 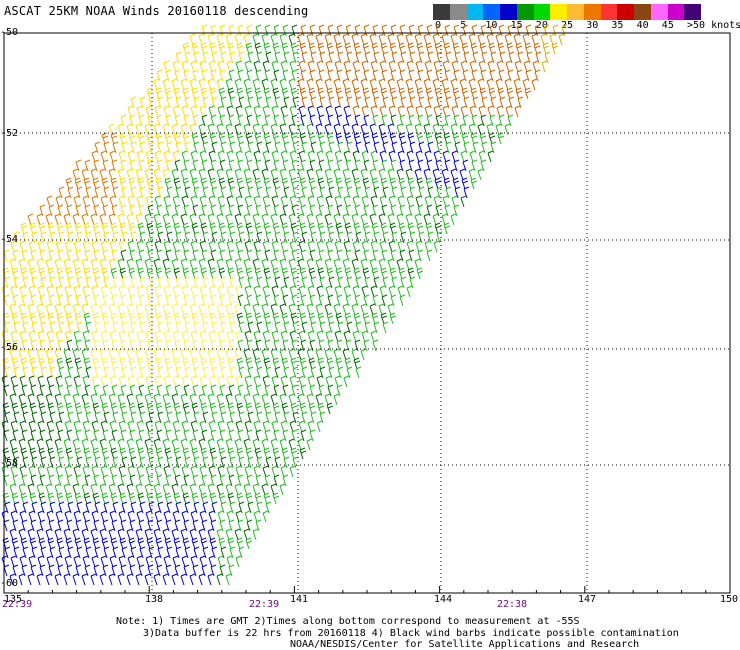 I want to click on lon-label: 150, so click(x=729, y=599).